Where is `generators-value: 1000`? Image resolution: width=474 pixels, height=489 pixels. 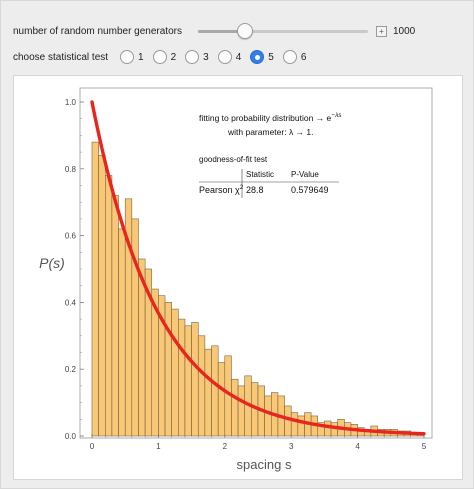
generators-value: 1000 is located at coordinates (404, 31).